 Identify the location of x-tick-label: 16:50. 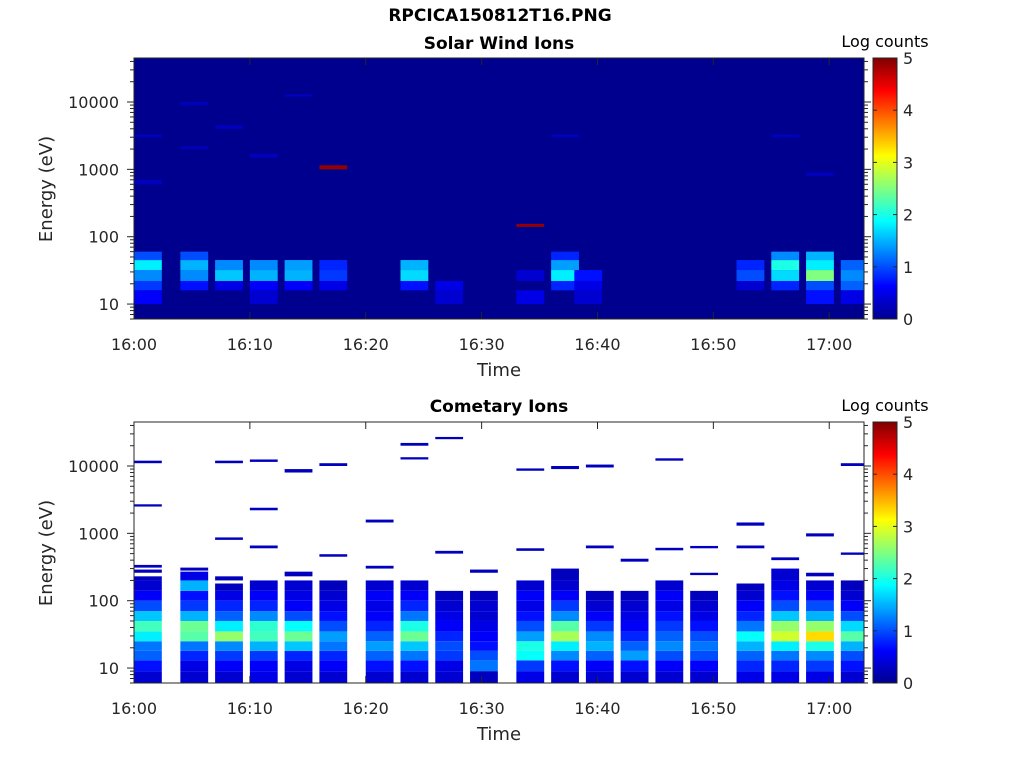
(713, 708).